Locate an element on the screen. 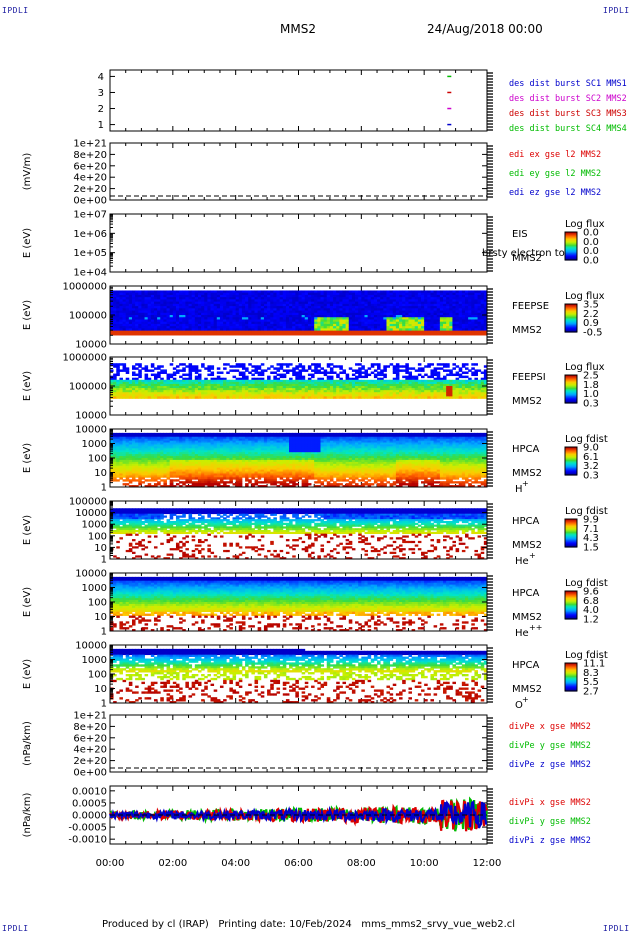  feepsi-colorbar-tick-2: 1.0 is located at coordinates (591, 394).